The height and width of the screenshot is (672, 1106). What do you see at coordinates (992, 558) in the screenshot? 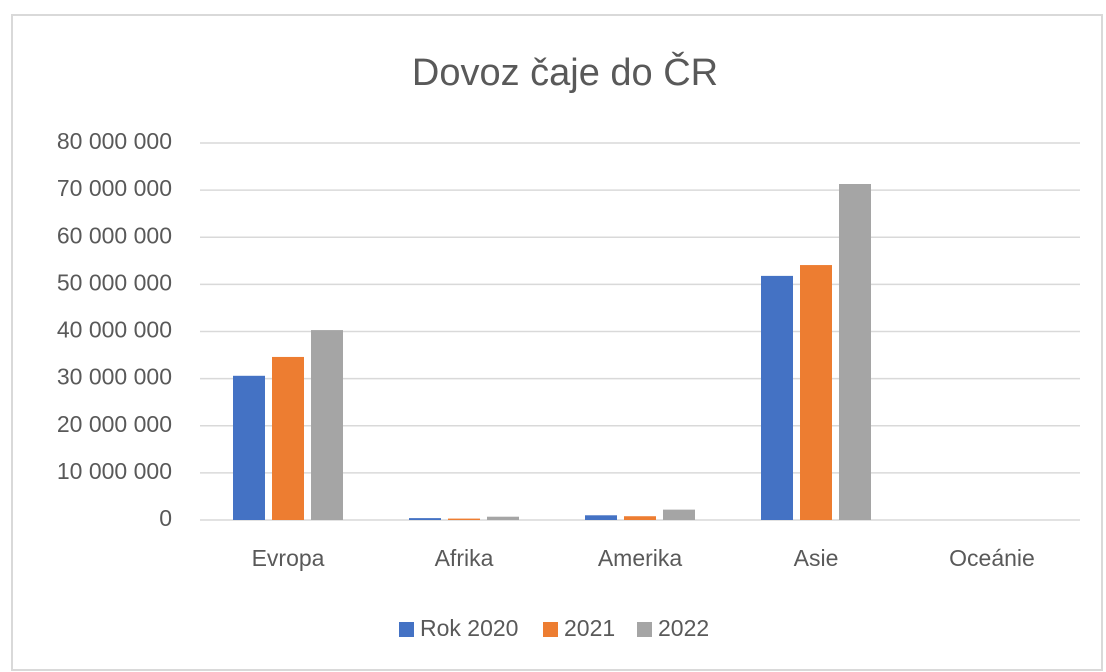
I see `x-tick-label: Oceánie` at bounding box center [992, 558].